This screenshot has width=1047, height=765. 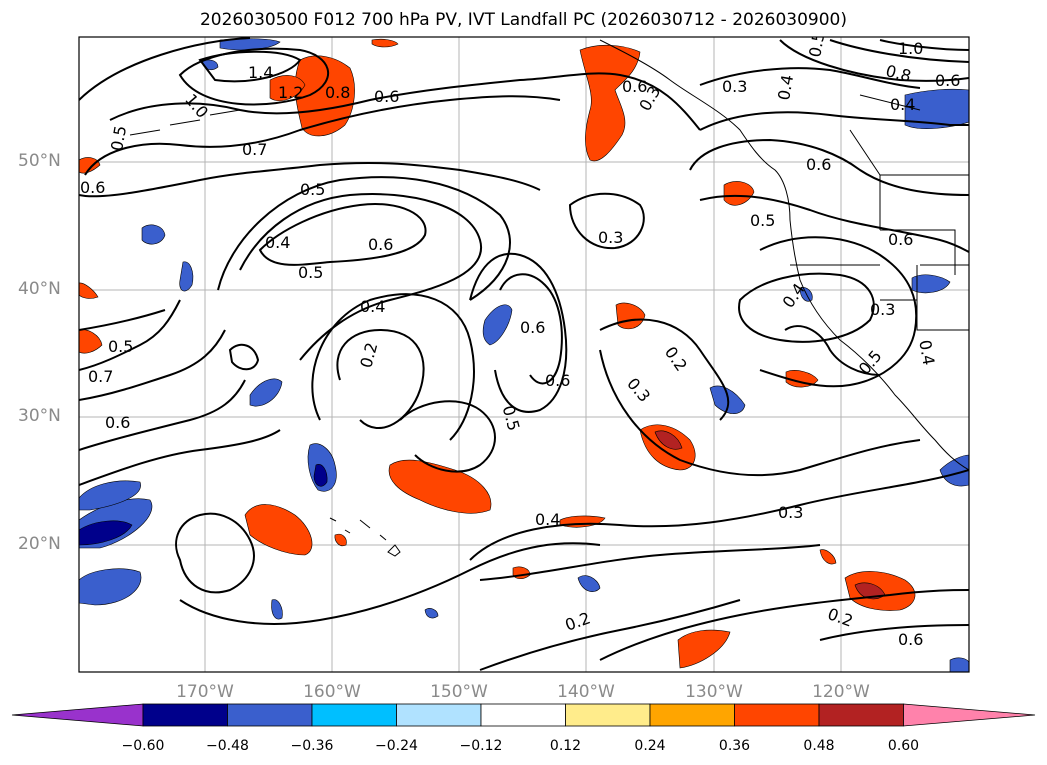 What do you see at coordinates (565, 746) in the screenshot?
I see `colorbar-tick: 0.12` at bounding box center [565, 746].